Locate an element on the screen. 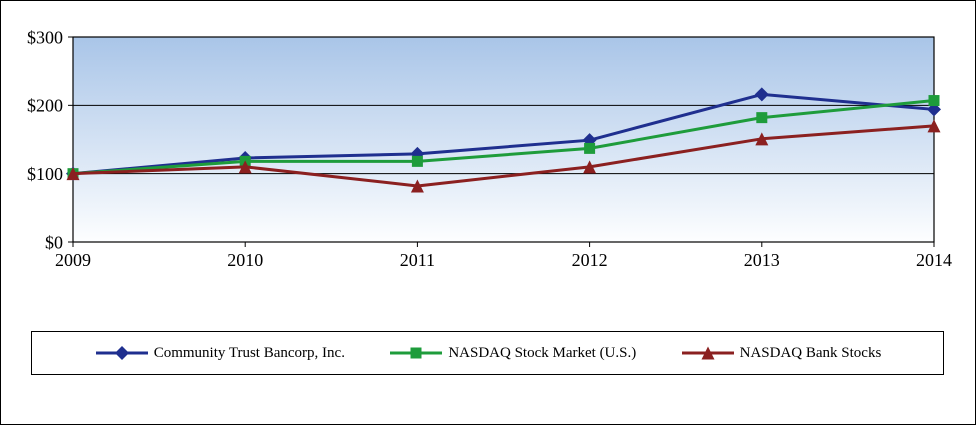 This screenshot has height=425, width=976. legend-marker-triangle-icon is located at coordinates (707, 353).